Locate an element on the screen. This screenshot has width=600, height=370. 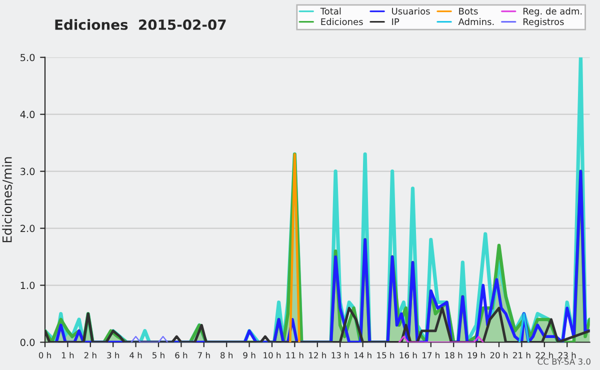
x-tick-label: 21 h is located at coordinates (521, 355).